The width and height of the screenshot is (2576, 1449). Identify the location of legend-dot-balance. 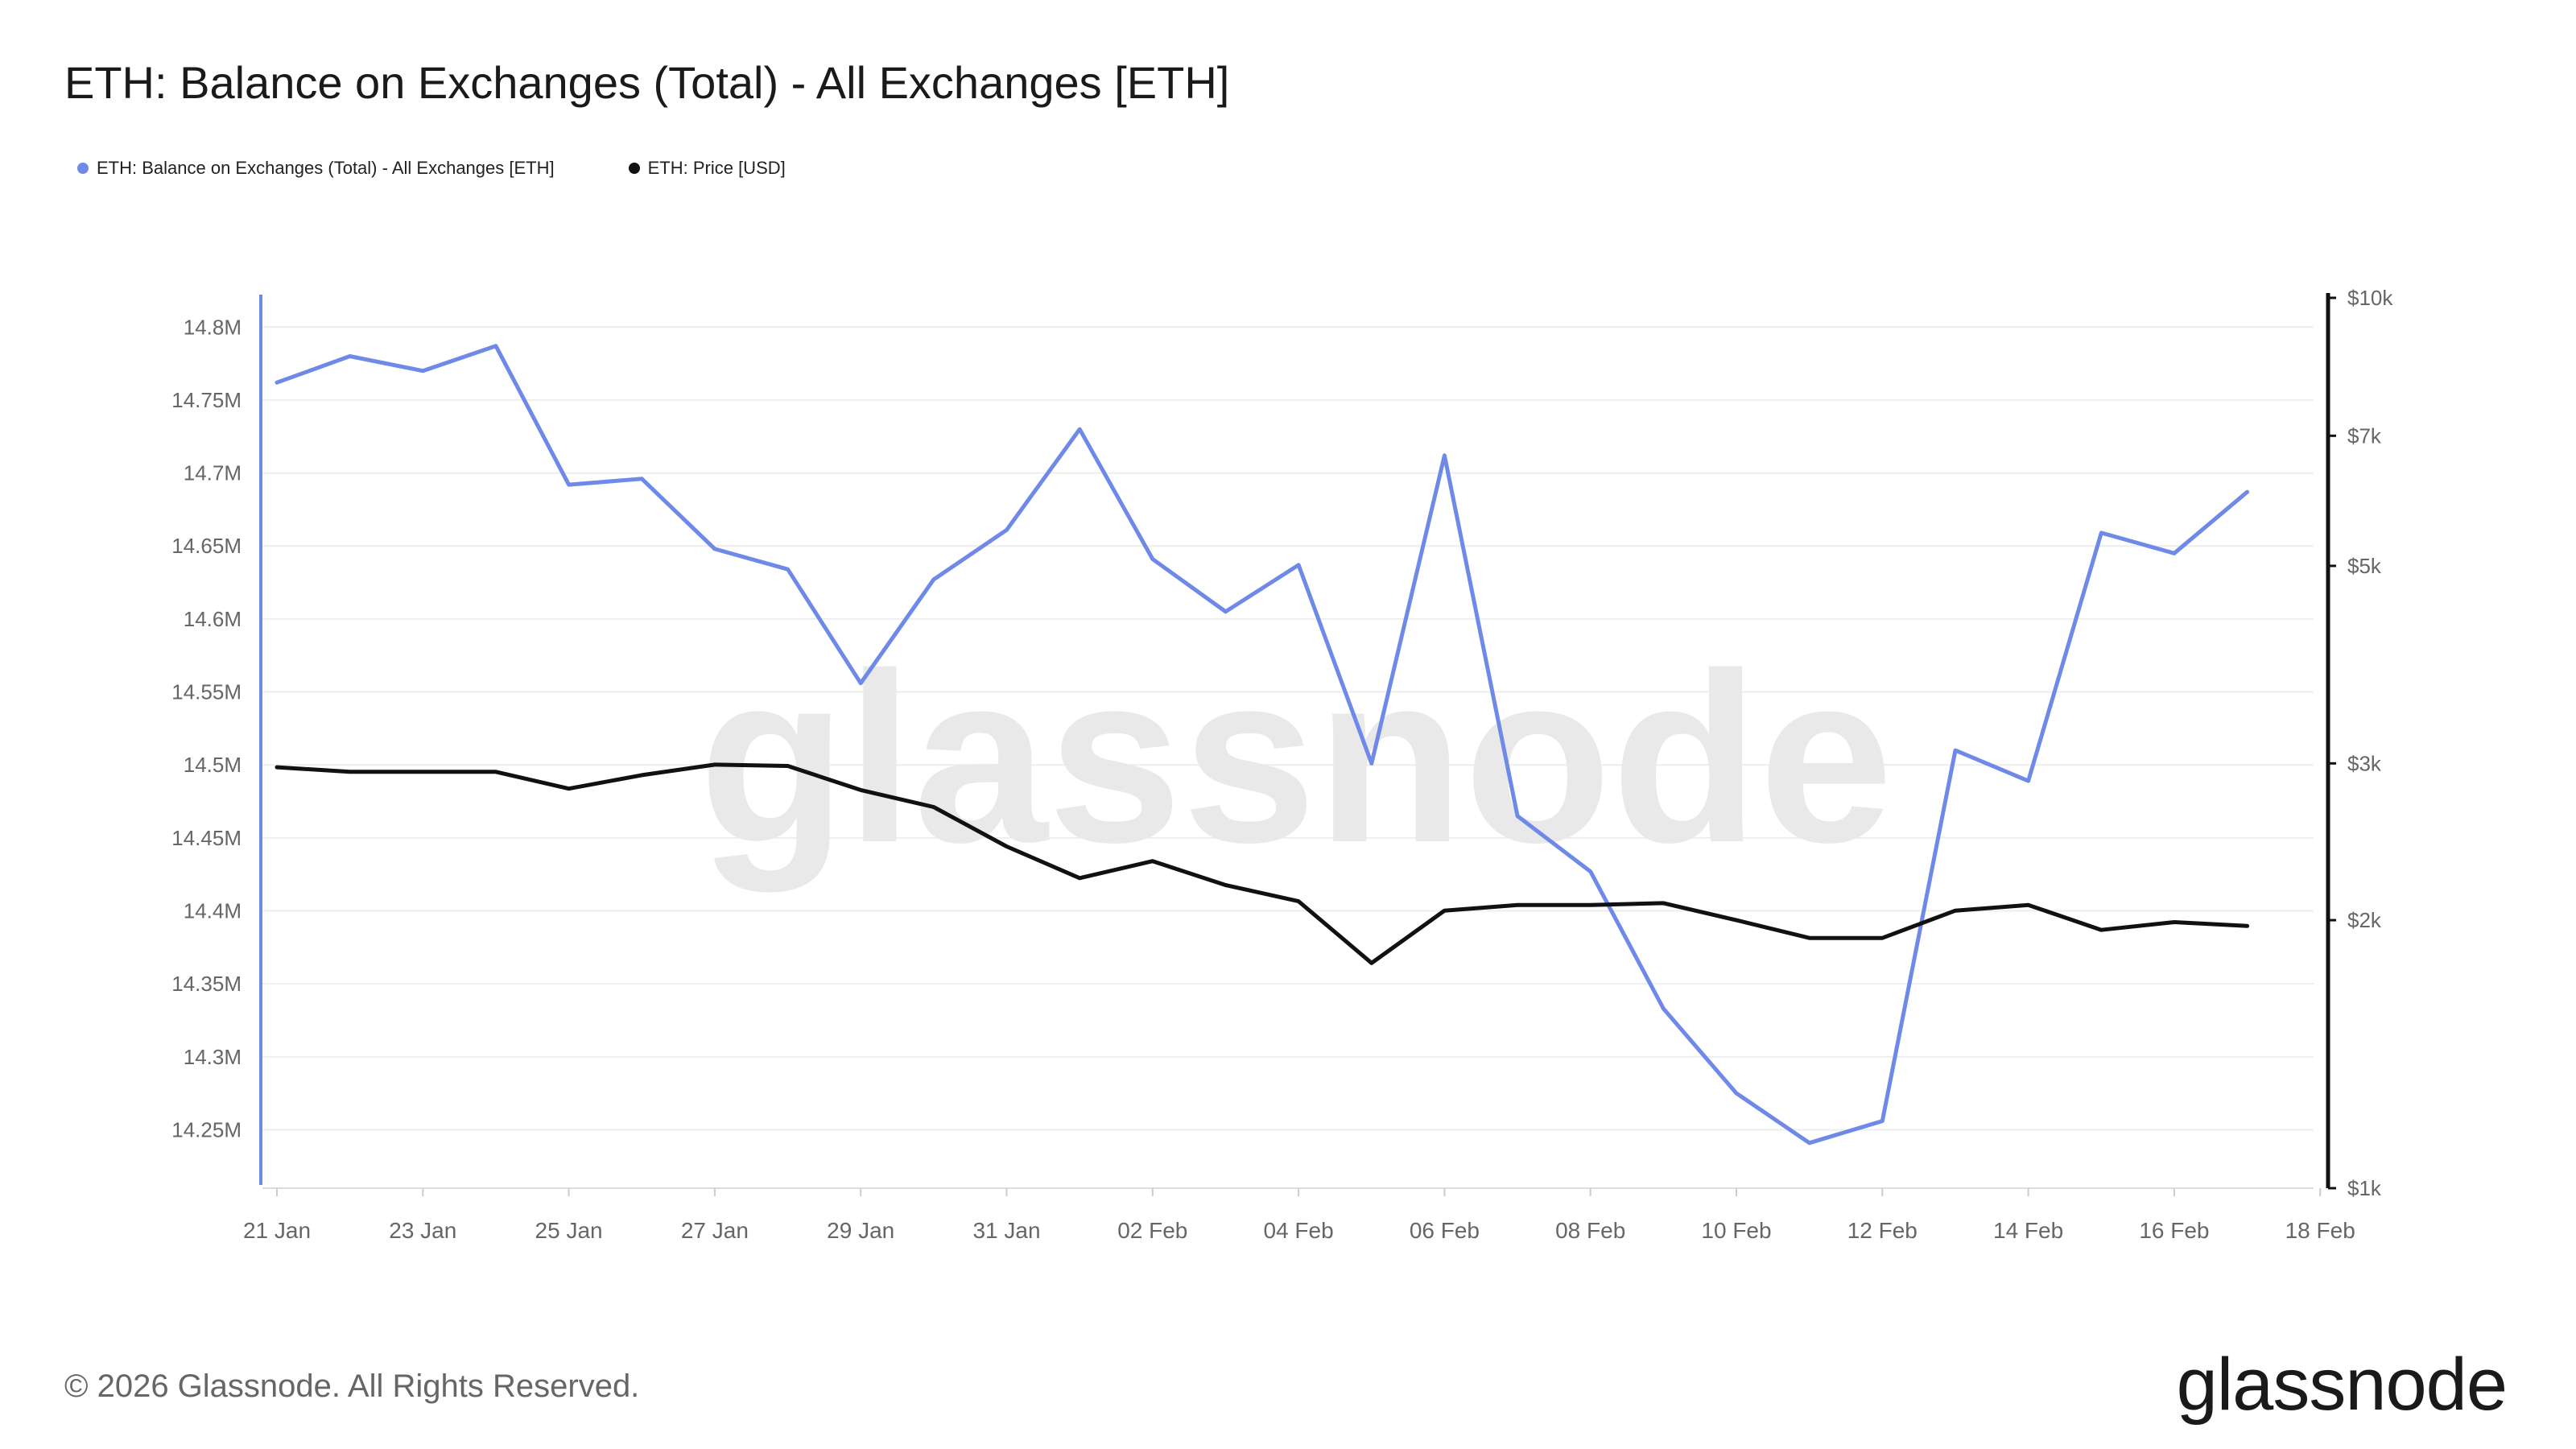
(83, 168).